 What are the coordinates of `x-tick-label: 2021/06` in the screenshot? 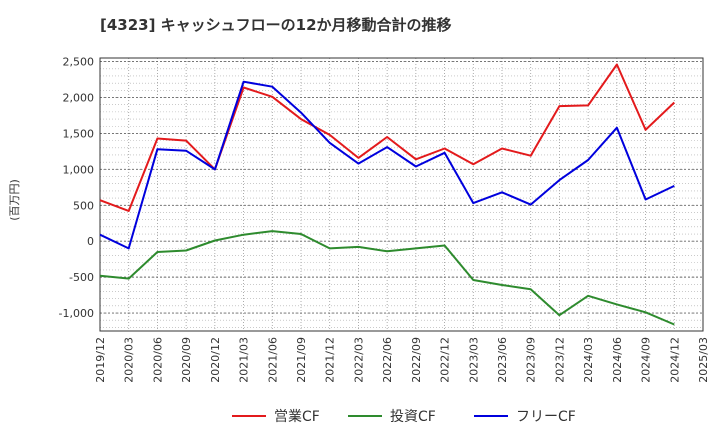 It's located at (272, 360).